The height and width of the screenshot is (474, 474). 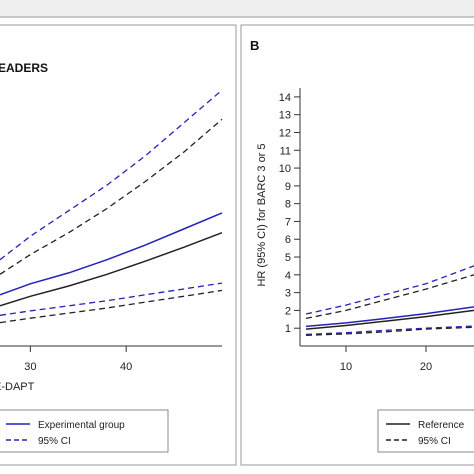 What do you see at coordinates (17, 387) in the screenshot?
I see `panel-a-x-axis-title: E-DAPT` at bounding box center [17, 387].